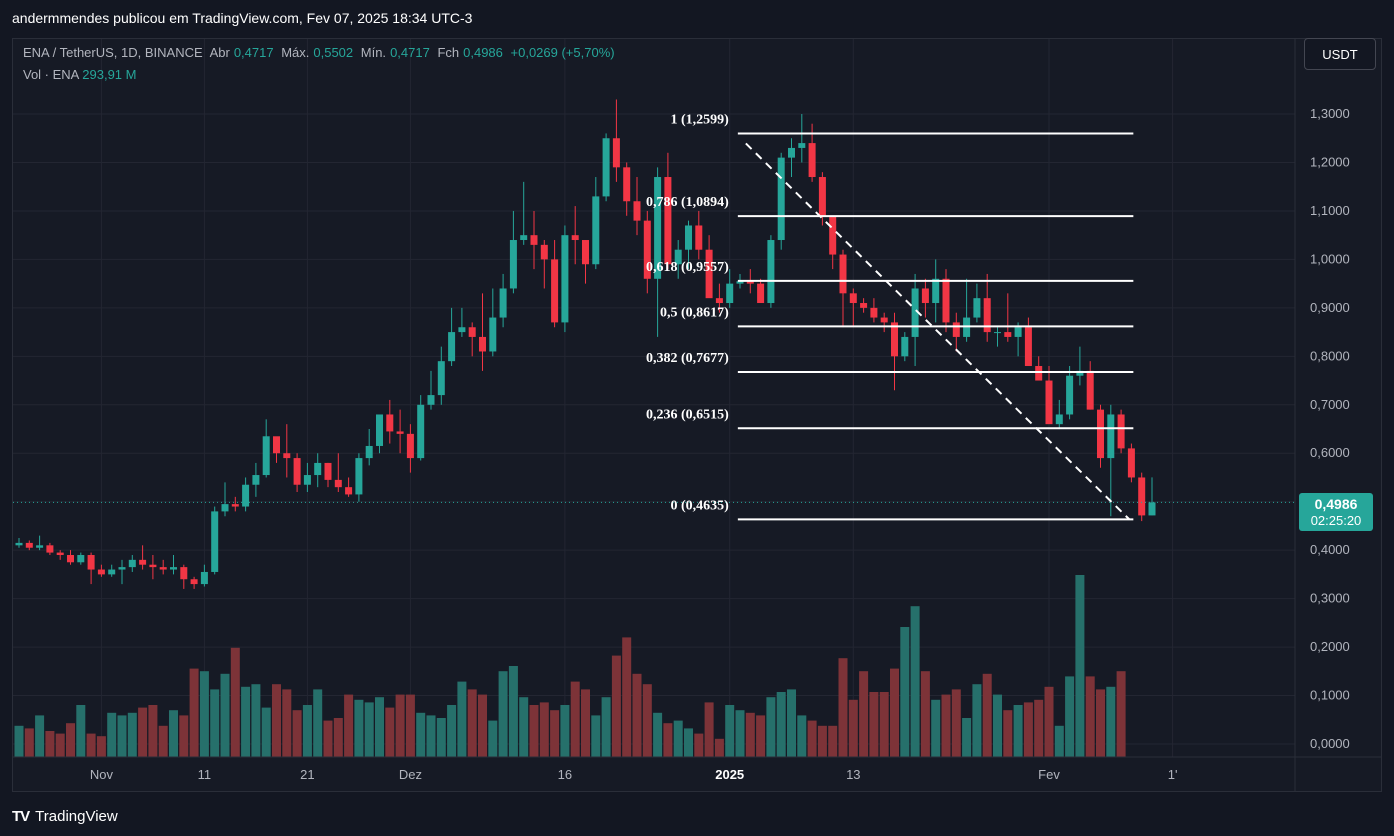 The image size is (1394, 836). I want to click on last-price-badge: 0,4986 02:25:20, so click(1336, 512).